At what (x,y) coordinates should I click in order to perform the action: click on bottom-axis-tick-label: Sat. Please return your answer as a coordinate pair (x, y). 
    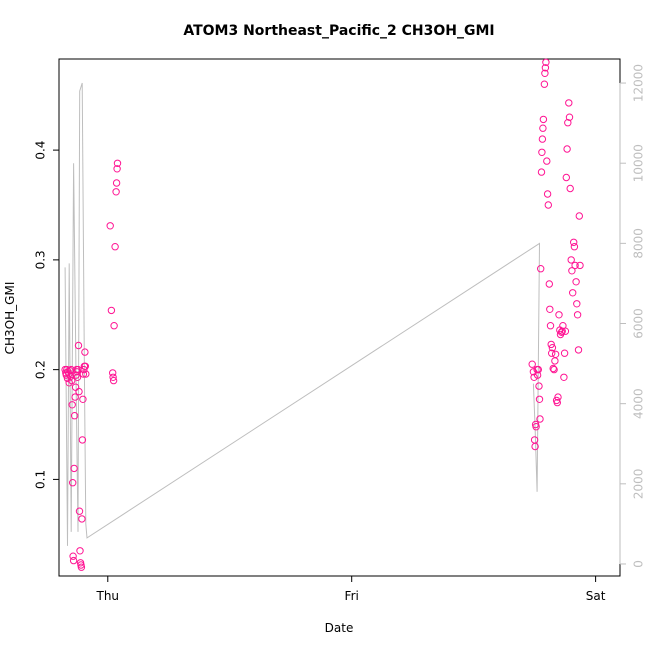
    Looking at the image, I should click on (596, 596).